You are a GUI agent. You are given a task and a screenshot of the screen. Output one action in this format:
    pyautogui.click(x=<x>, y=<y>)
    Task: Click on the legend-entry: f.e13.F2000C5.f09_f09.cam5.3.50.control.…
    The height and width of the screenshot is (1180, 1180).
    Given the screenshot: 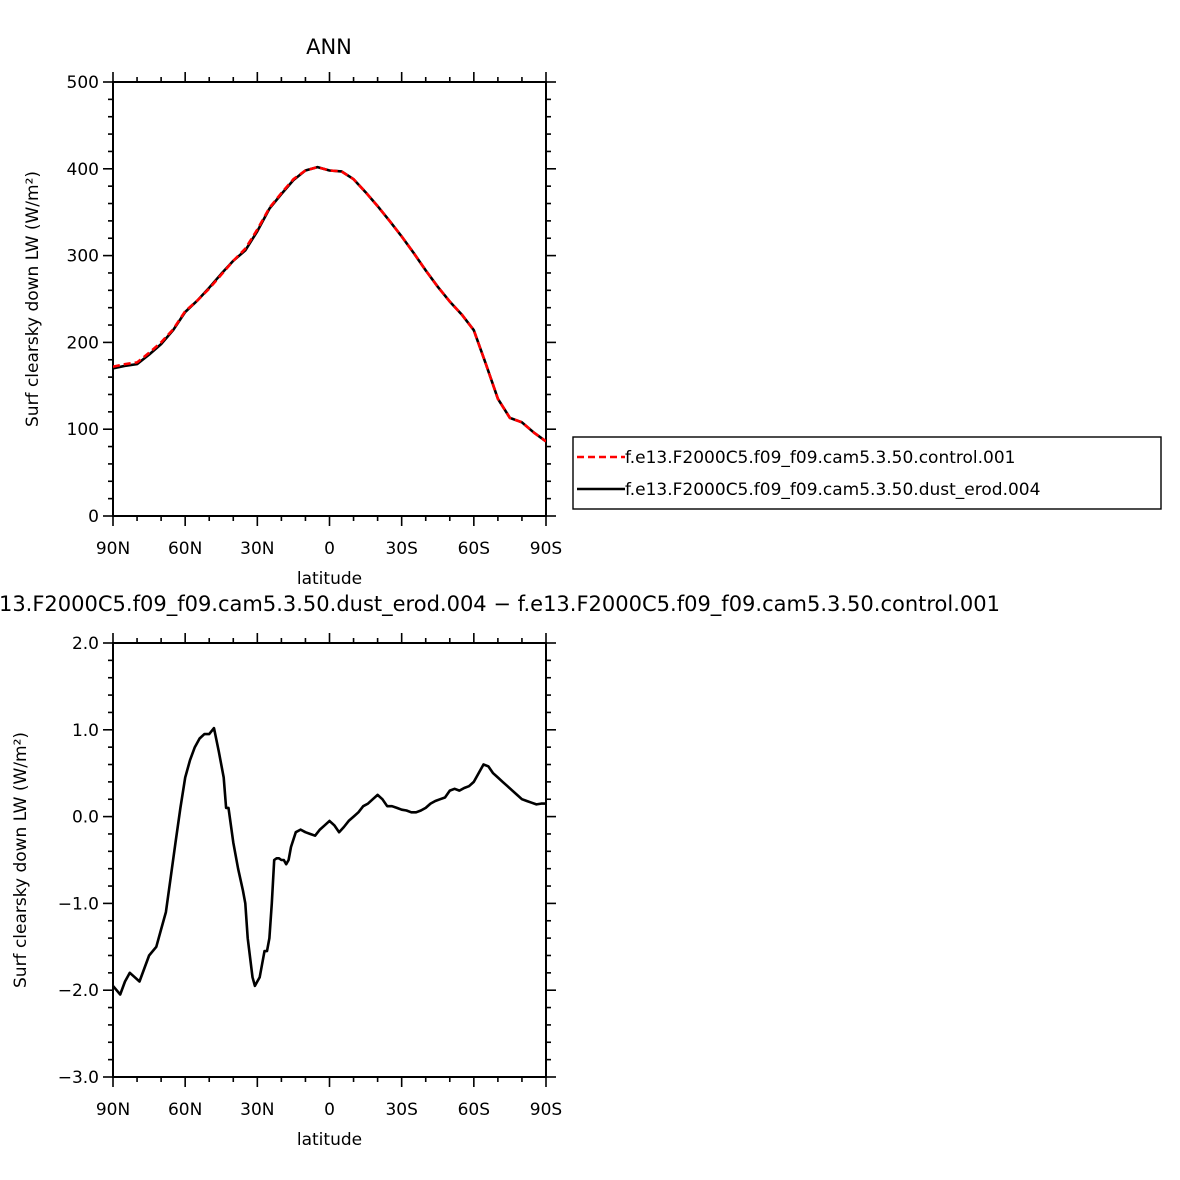 What is the action you would take?
    pyautogui.click(x=820, y=458)
    